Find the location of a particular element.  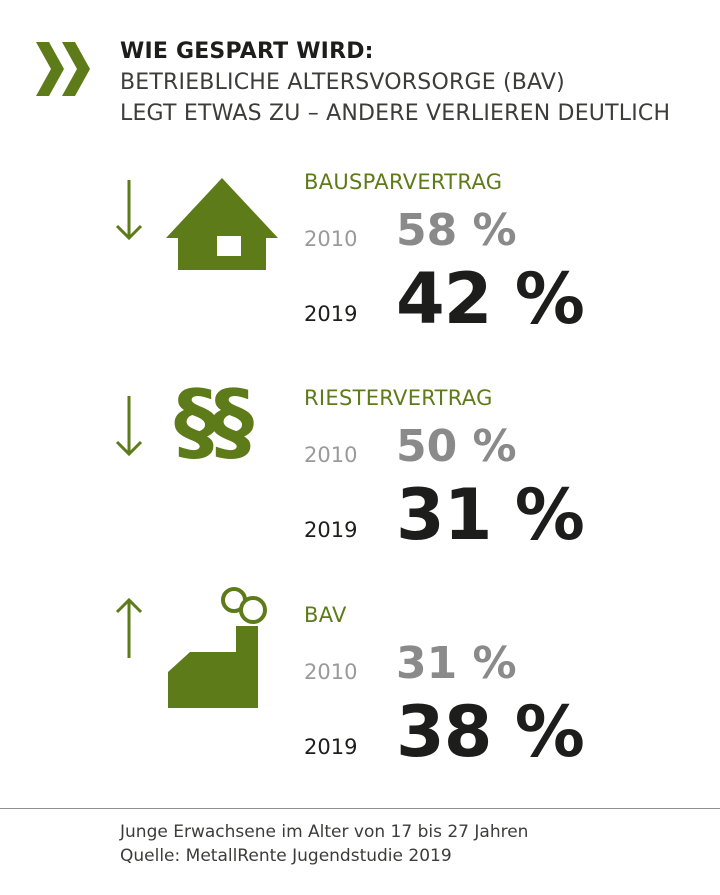

section-label-bav: BAV is located at coordinates (325, 615).